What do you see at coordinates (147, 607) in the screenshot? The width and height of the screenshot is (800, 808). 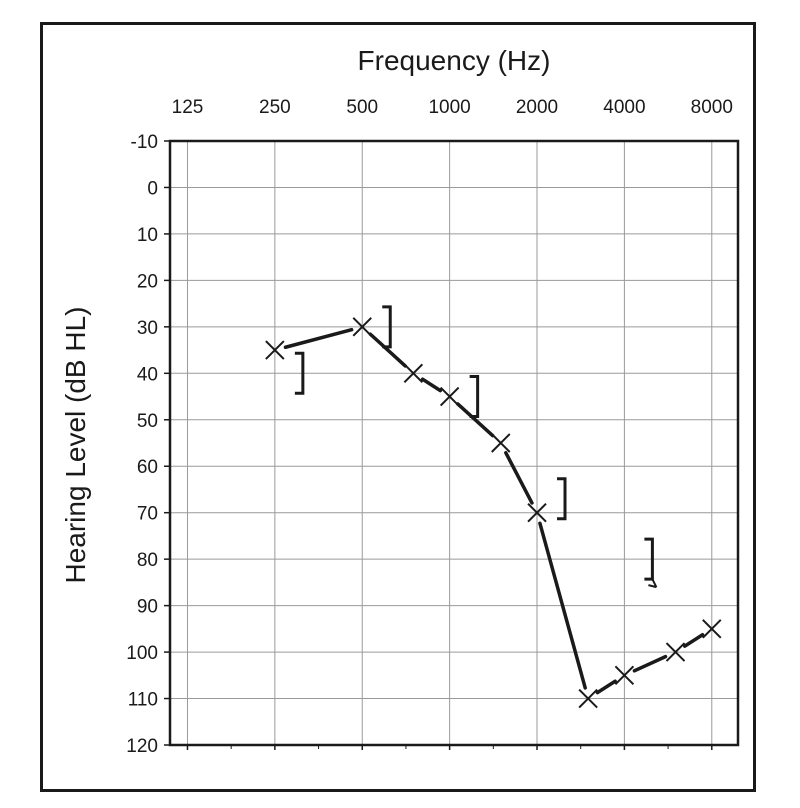 I see `y-tick-label: 90` at bounding box center [147, 607].